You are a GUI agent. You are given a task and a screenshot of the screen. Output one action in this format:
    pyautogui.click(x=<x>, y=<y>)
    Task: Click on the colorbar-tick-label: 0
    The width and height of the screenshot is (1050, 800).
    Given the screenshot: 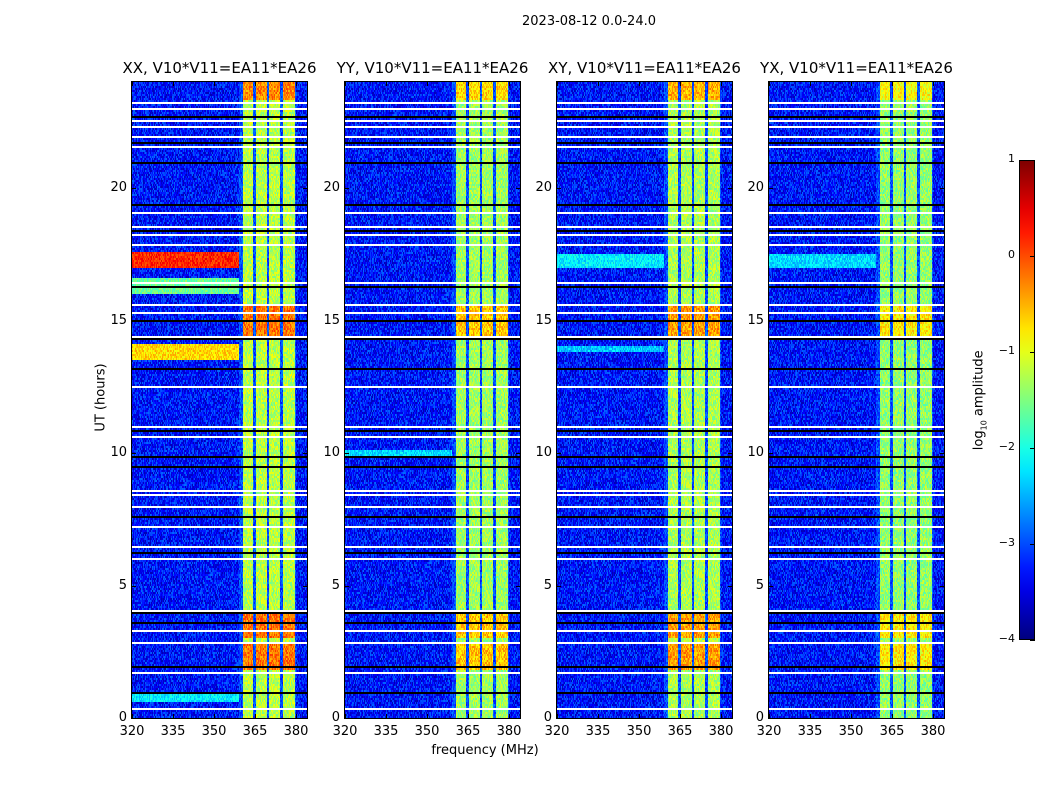 What is the action you would take?
    pyautogui.click(x=1011, y=254)
    